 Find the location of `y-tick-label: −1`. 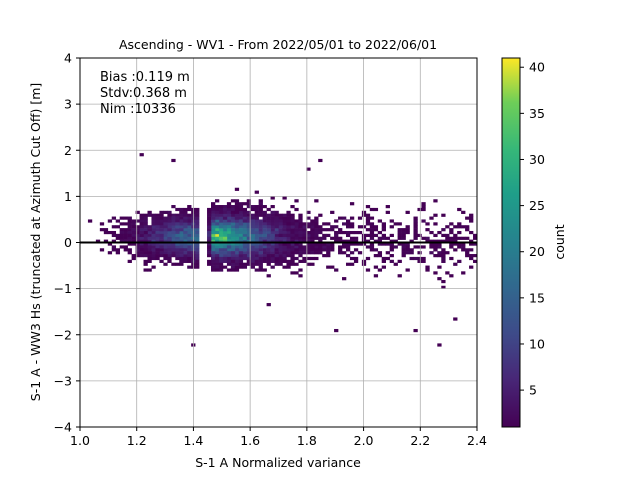

y-tick-label: −1 is located at coordinates (63, 288).